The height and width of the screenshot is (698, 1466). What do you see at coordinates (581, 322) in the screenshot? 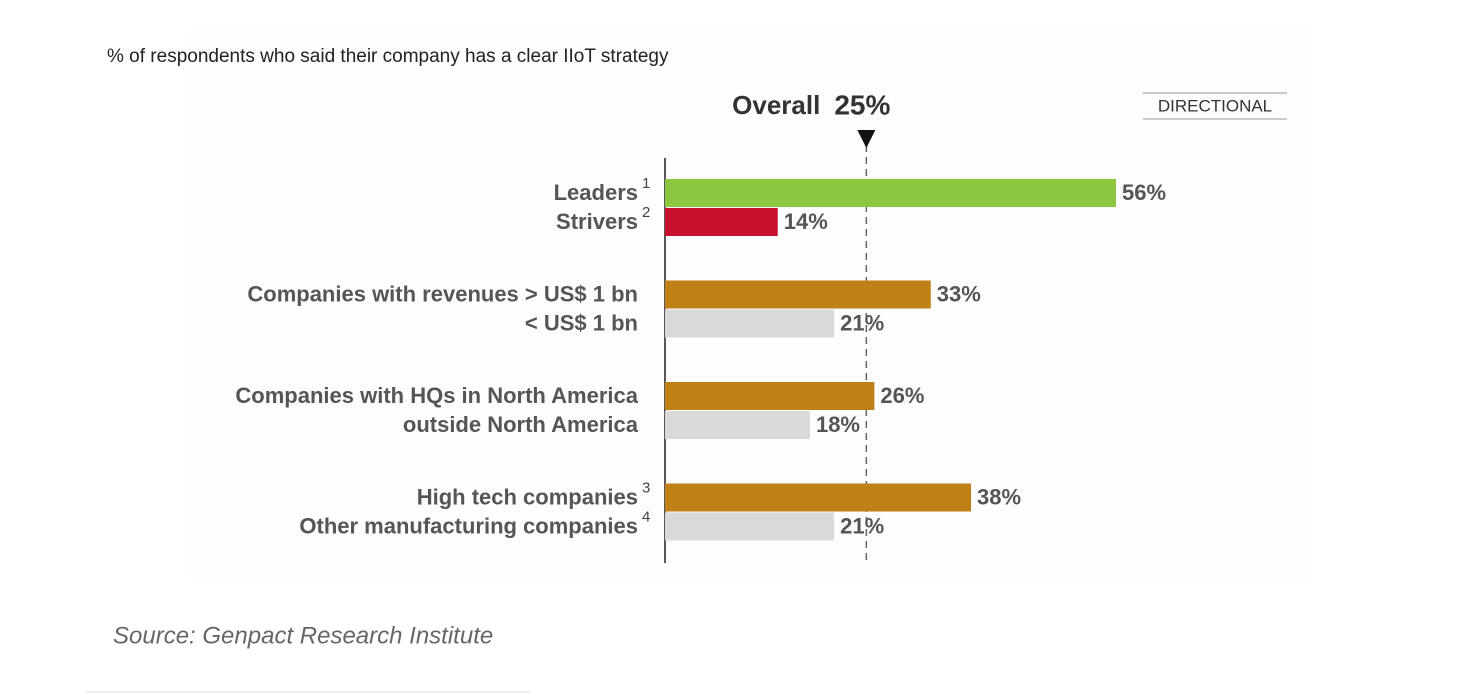
I see `category-label: < US$ 1 bn` at bounding box center [581, 322].